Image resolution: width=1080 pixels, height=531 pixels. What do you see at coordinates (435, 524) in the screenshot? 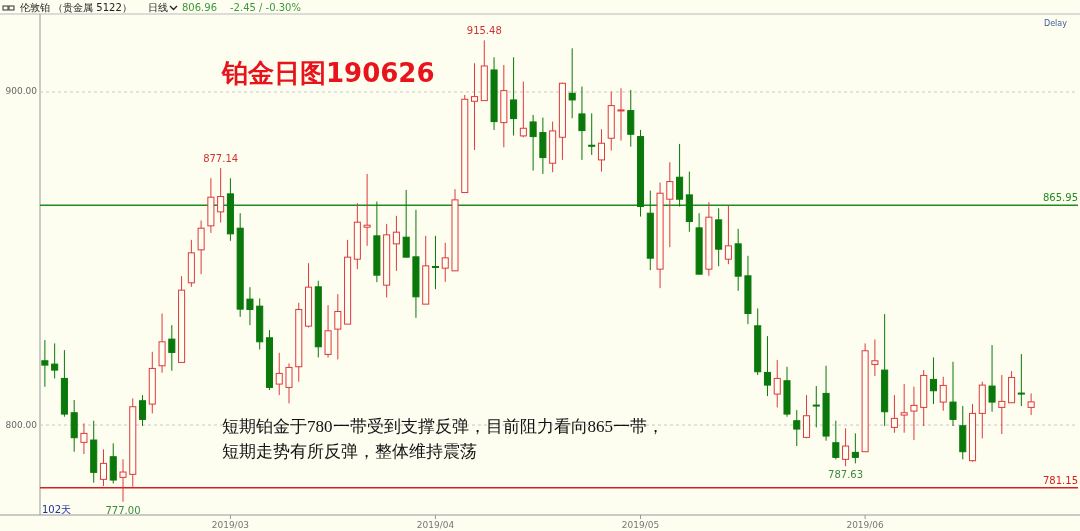
I see `x-tick-label: 2019/04` at bounding box center [435, 524].